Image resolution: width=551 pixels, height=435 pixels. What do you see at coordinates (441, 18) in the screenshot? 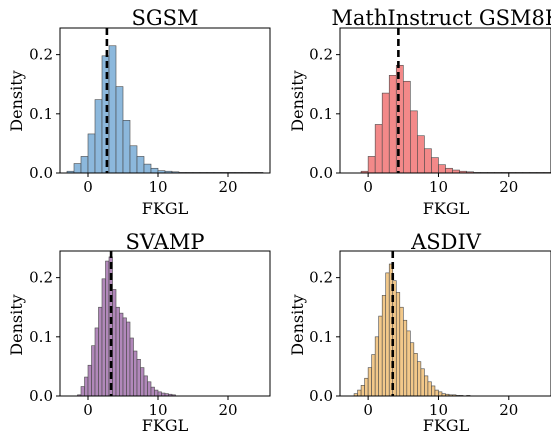
I see `panel-title: MathInstruct GSM8K` at bounding box center [441, 18].